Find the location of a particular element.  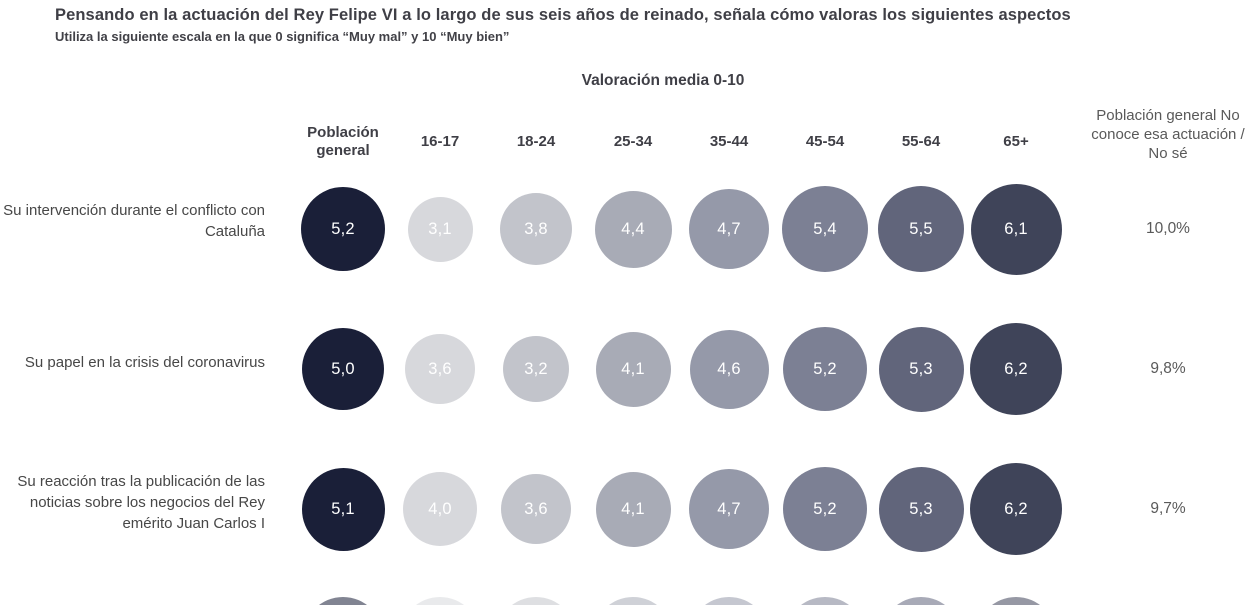

column-header-25-34: 25-34 is located at coordinates (633, 141).